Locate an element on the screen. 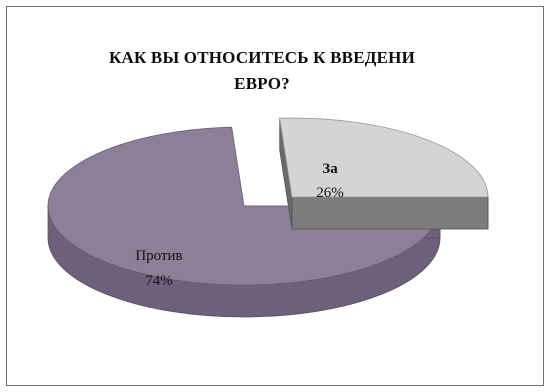  chart-title-line-1: КАК ВЫ ОТНОСИТЕСЬ К ВВЕДЕНИ is located at coordinates (262, 57).